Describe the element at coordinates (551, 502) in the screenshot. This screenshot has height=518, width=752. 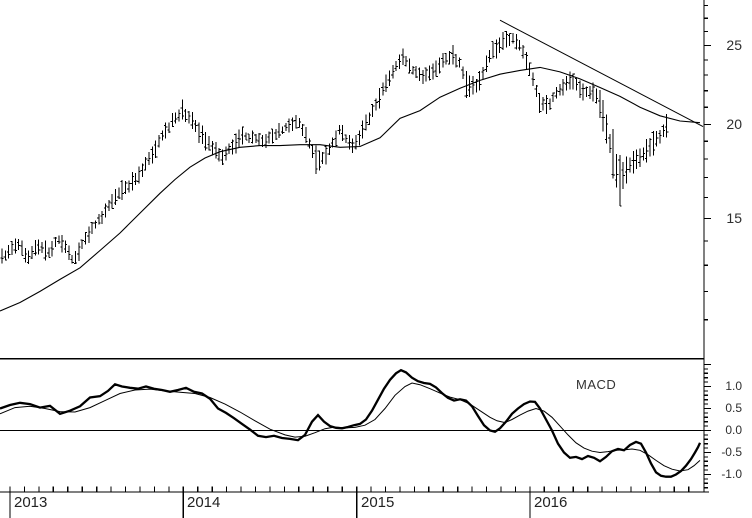
I see `x-axis-label-2016: 2016` at that location.